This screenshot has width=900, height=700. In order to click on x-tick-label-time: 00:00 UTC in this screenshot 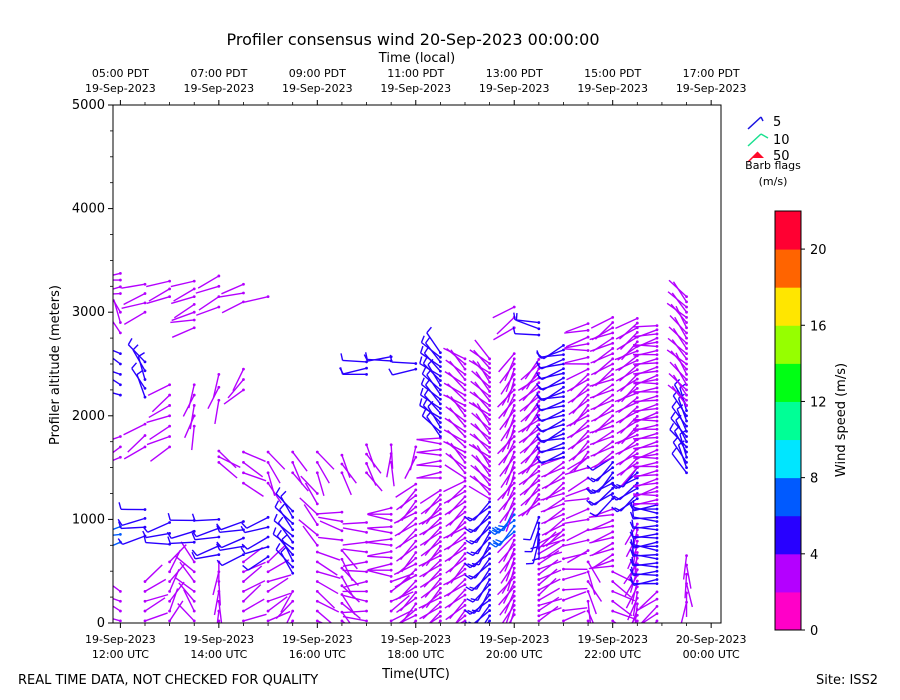, I will do `click(711, 654)`.